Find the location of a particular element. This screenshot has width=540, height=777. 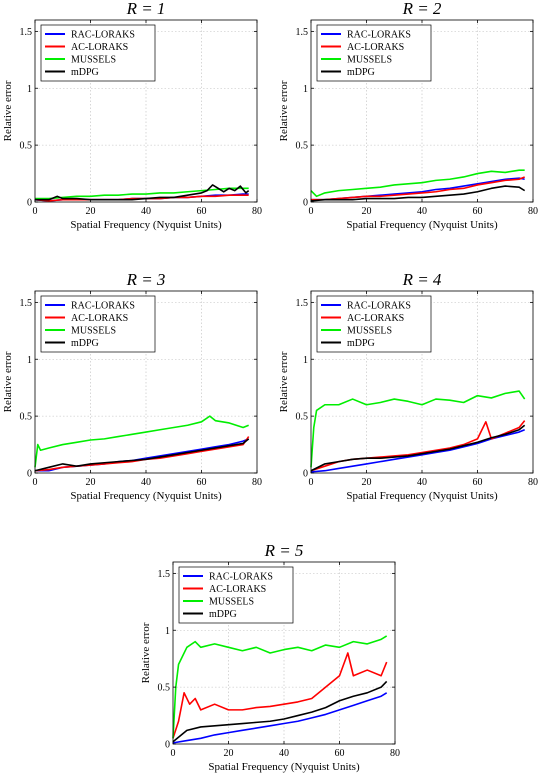

chart-title: R = 1 is located at coordinates (146, 9).